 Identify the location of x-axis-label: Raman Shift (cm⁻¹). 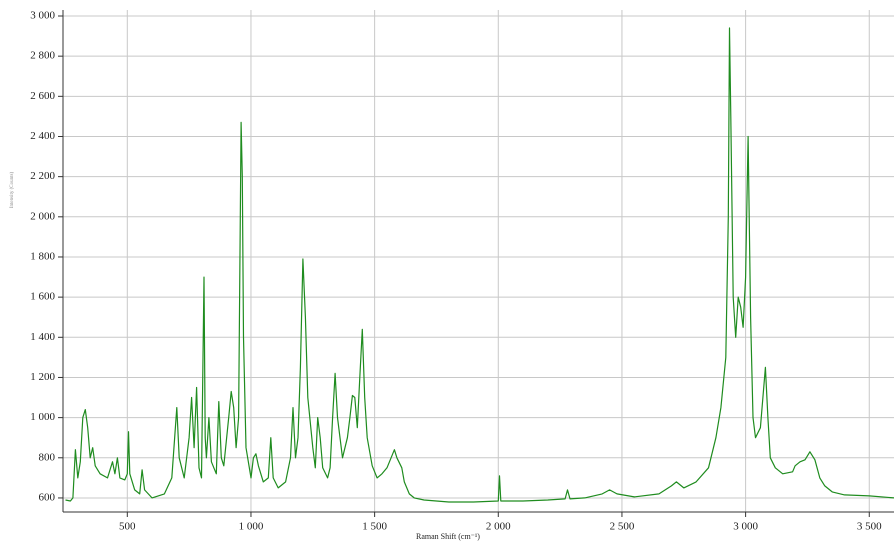
(448, 536).